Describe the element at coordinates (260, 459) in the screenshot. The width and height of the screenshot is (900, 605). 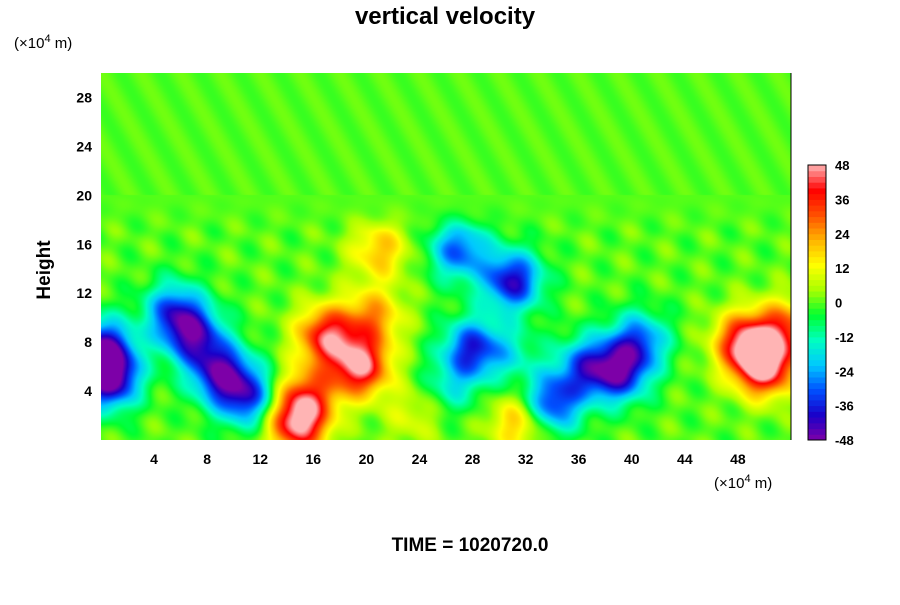
I see `x-tick-label: 12` at that location.